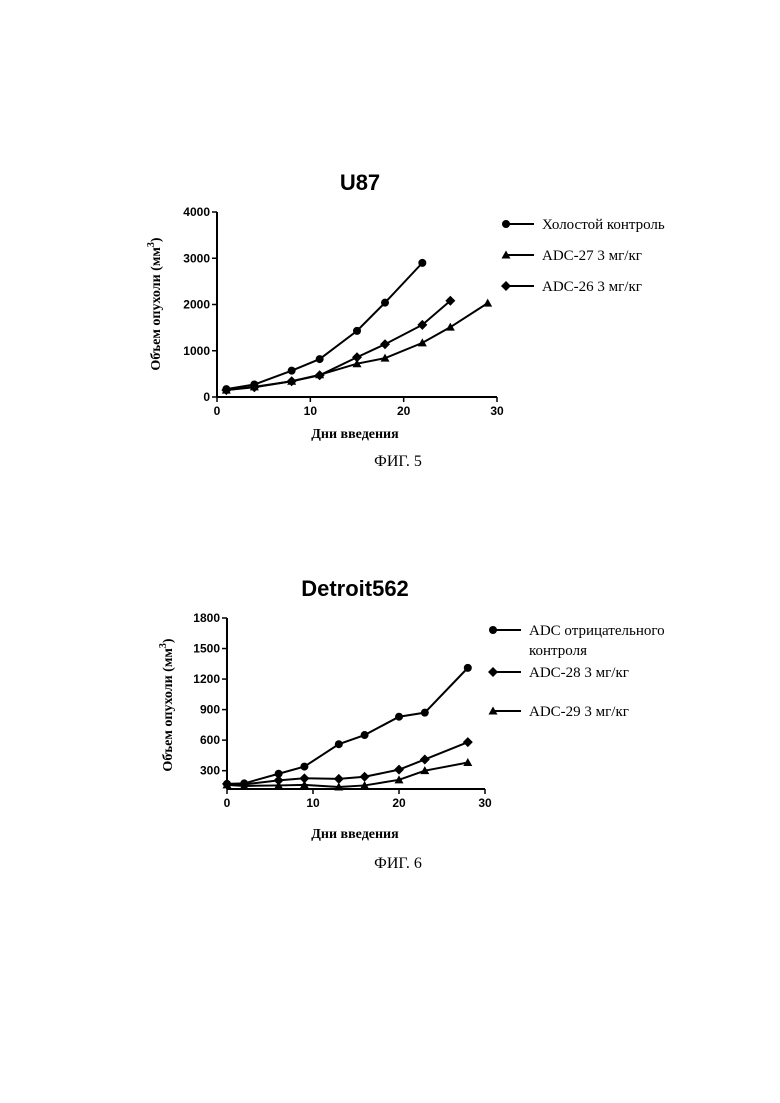  I want to click on legend-label: Холостой контроль, so click(603, 225).